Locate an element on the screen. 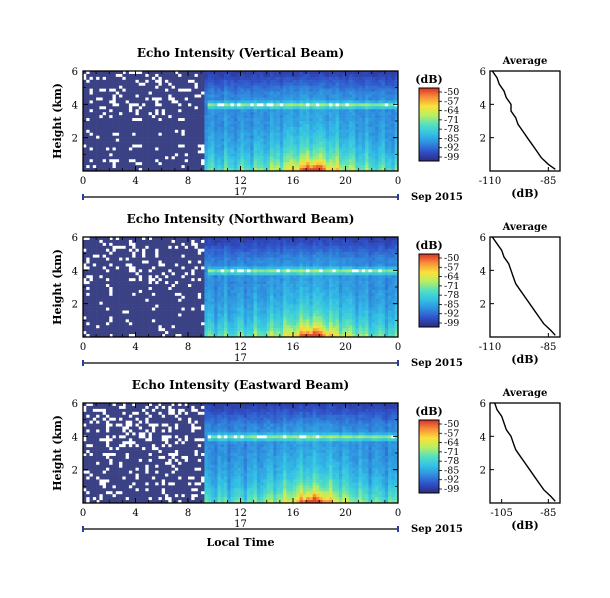  panel-title: Echo Intensity (Vertical Beam) is located at coordinates (240, 53).